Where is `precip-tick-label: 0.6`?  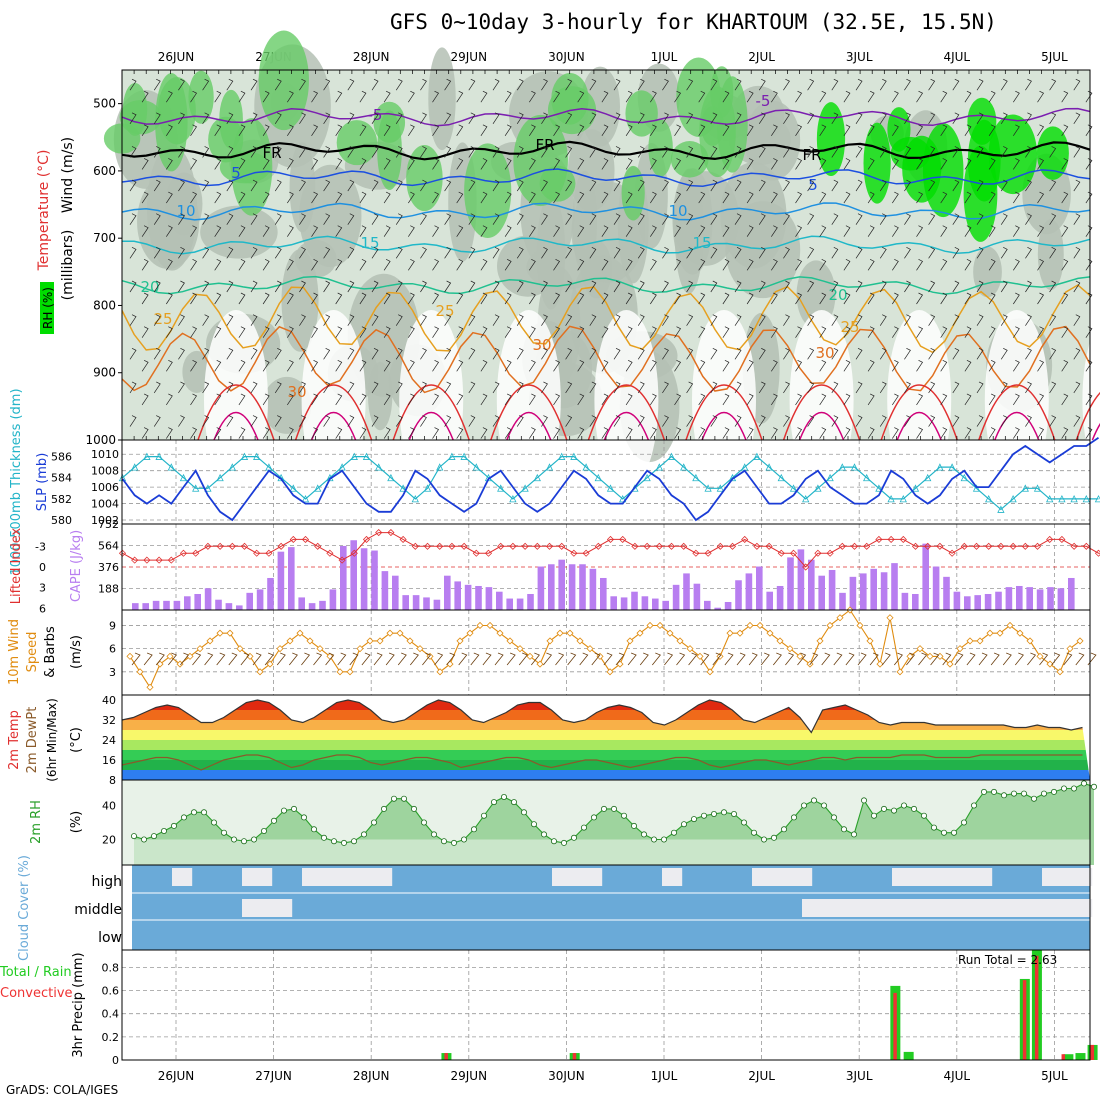 precip-tick-label: 0.6 is located at coordinates (111, 991).